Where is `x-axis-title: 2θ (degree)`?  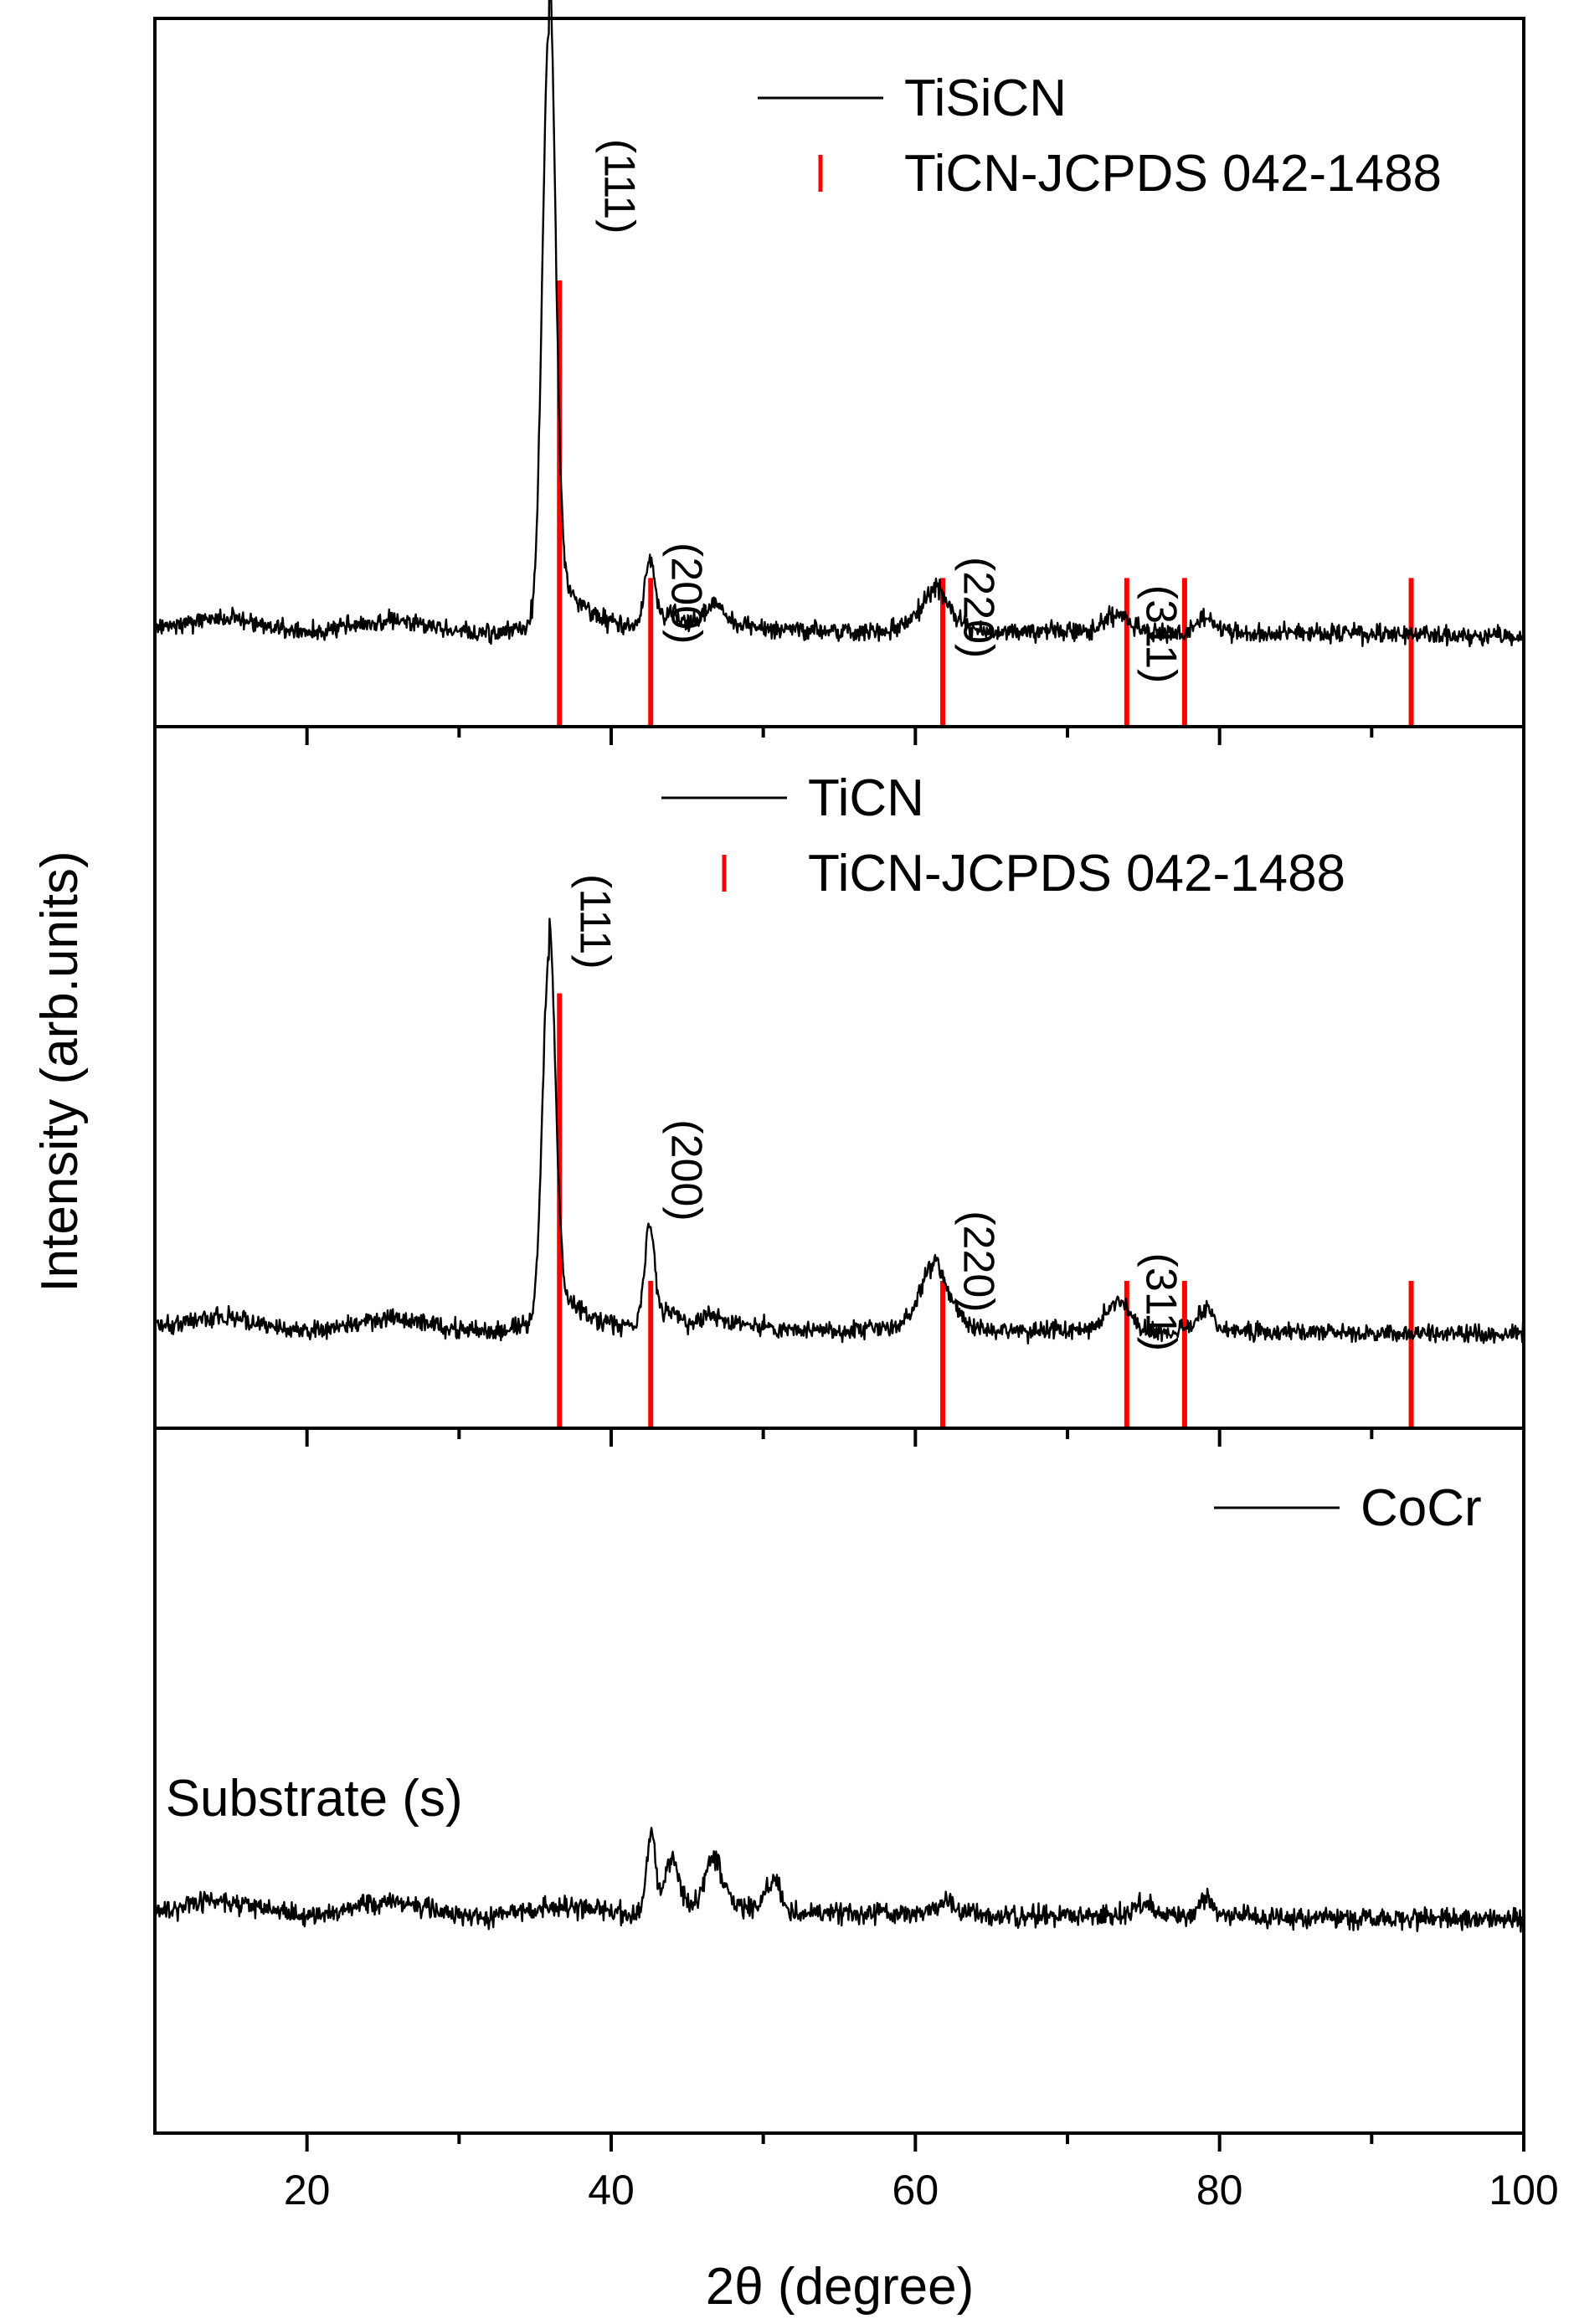 x-axis-title: 2θ (degree) is located at coordinates (840, 2287).